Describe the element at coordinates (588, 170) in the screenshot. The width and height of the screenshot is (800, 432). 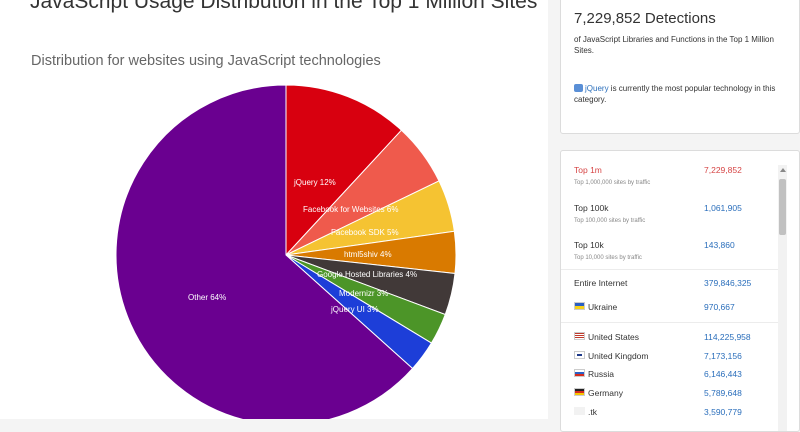
I see `stat-label: Top 1m` at that location.